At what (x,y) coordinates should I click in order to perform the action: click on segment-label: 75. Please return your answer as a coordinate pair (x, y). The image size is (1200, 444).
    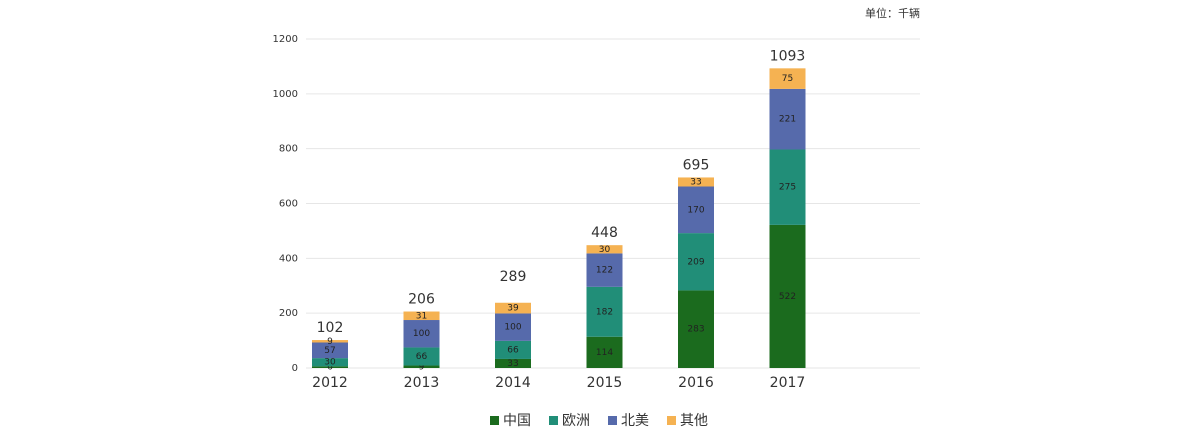
    Looking at the image, I should click on (787, 79).